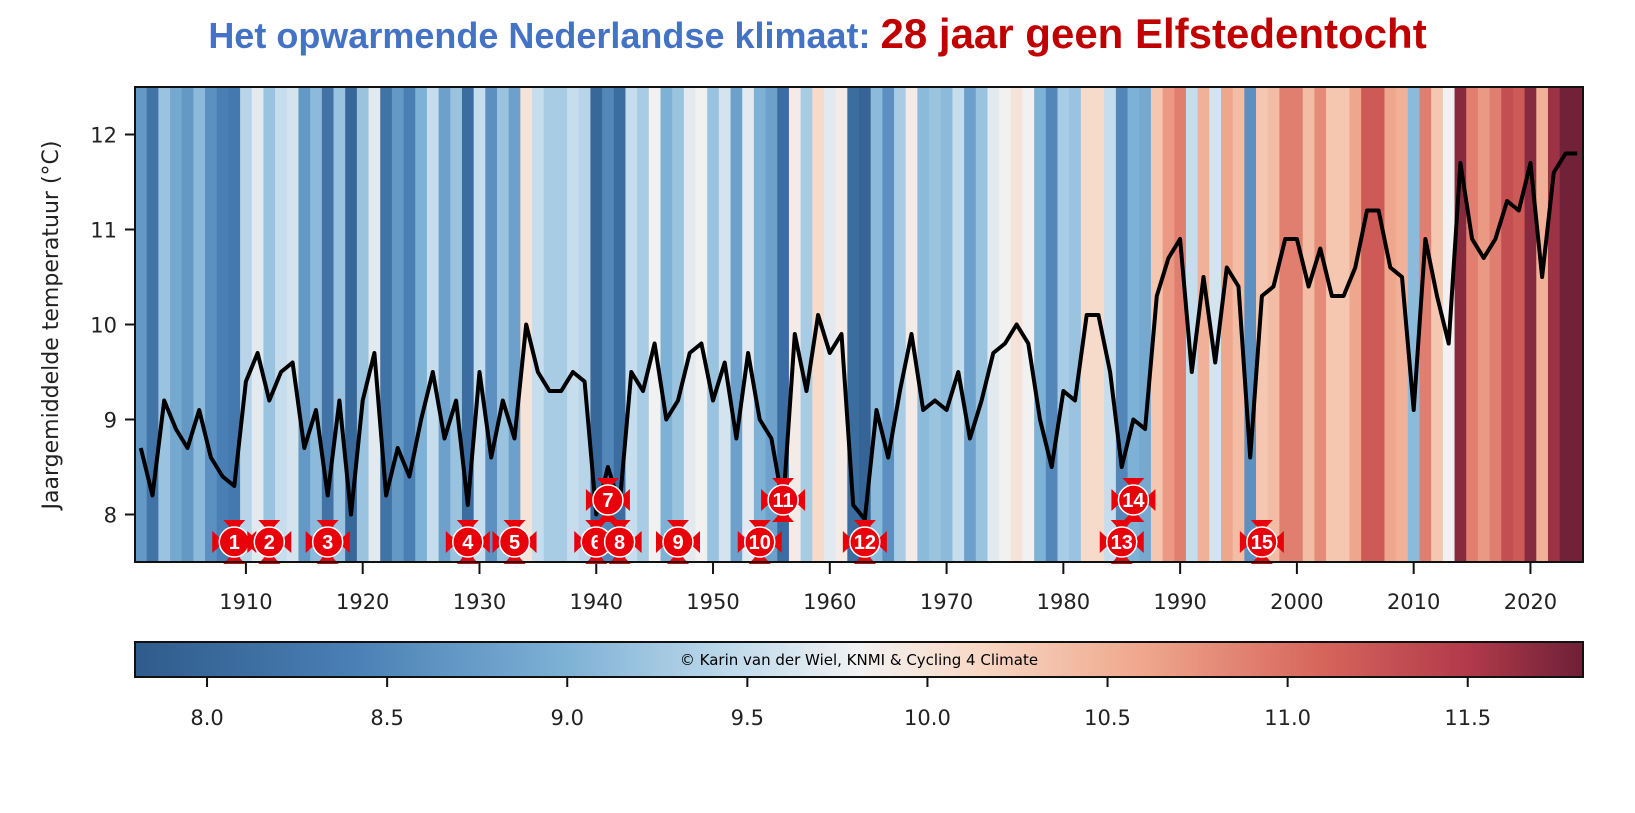  What do you see at coordinates (608, 324) in the screenshot?
I see `stripe-1941` at bounding box center [608, 324].